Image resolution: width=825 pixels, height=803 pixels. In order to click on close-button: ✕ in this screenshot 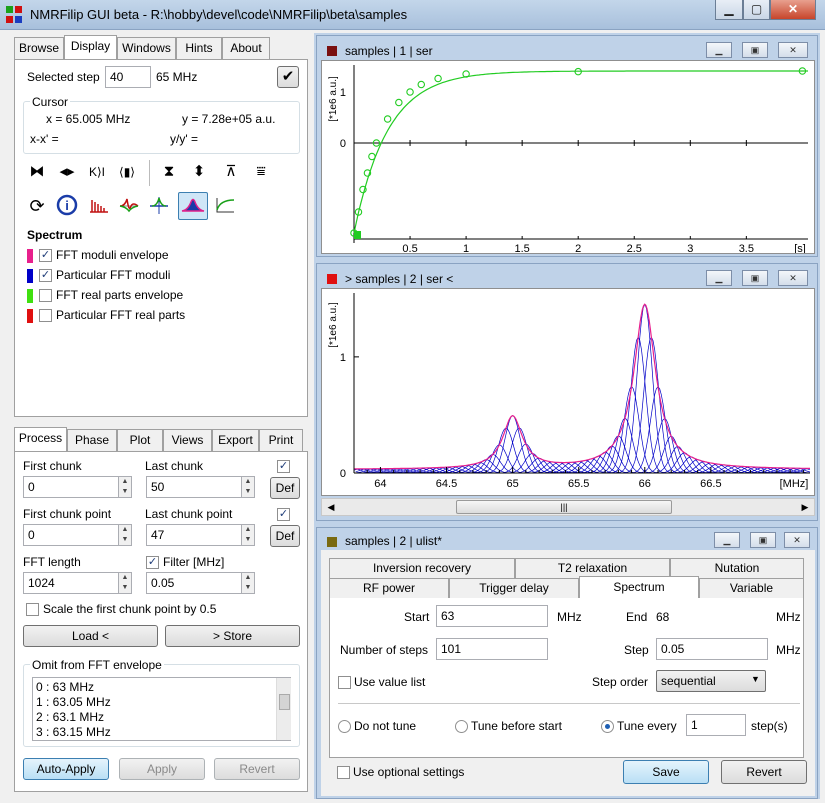, I will do `click(793, 10)`.